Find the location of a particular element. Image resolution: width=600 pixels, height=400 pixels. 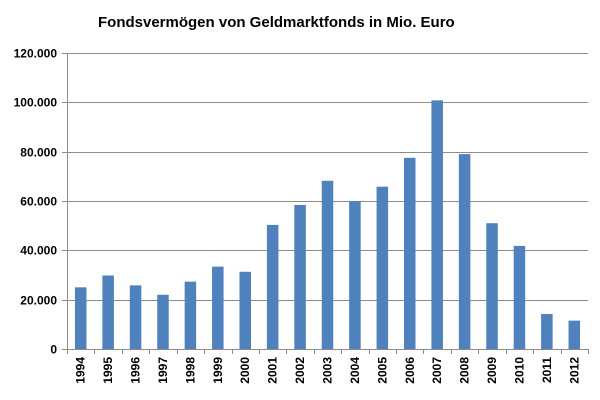

y-tick-label: 60.000 is located at coordinates (38, 202).